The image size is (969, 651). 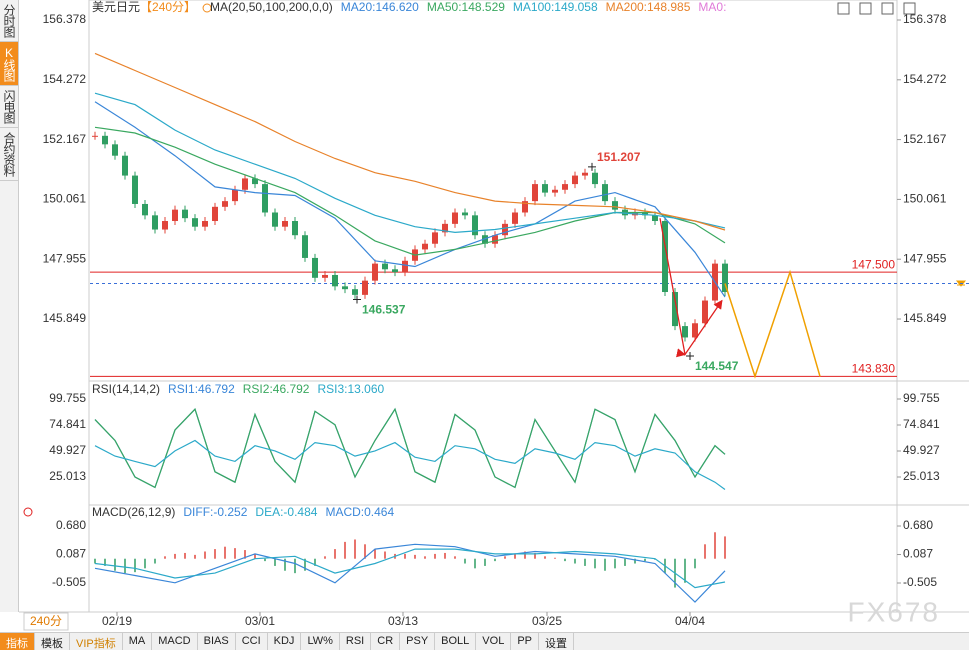 What do you see at coordinates (712, 7) in the screenshot?
I see `legend-entry: MA0:` at bounding box center [712, 7].